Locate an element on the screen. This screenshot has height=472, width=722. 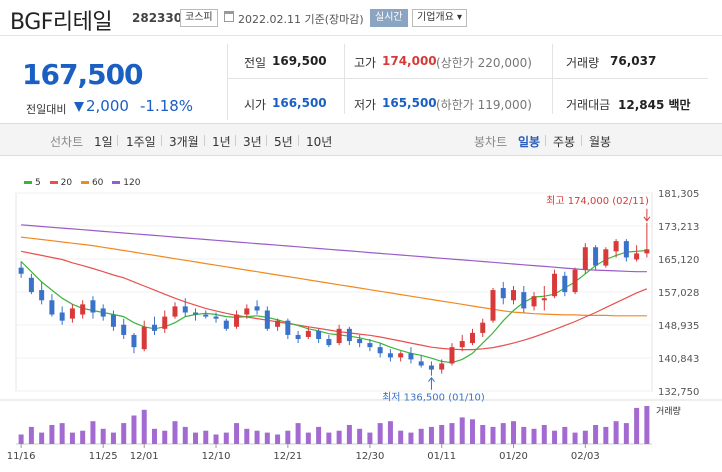
tab-1day: 1일 is located at coordinates (103, 142).